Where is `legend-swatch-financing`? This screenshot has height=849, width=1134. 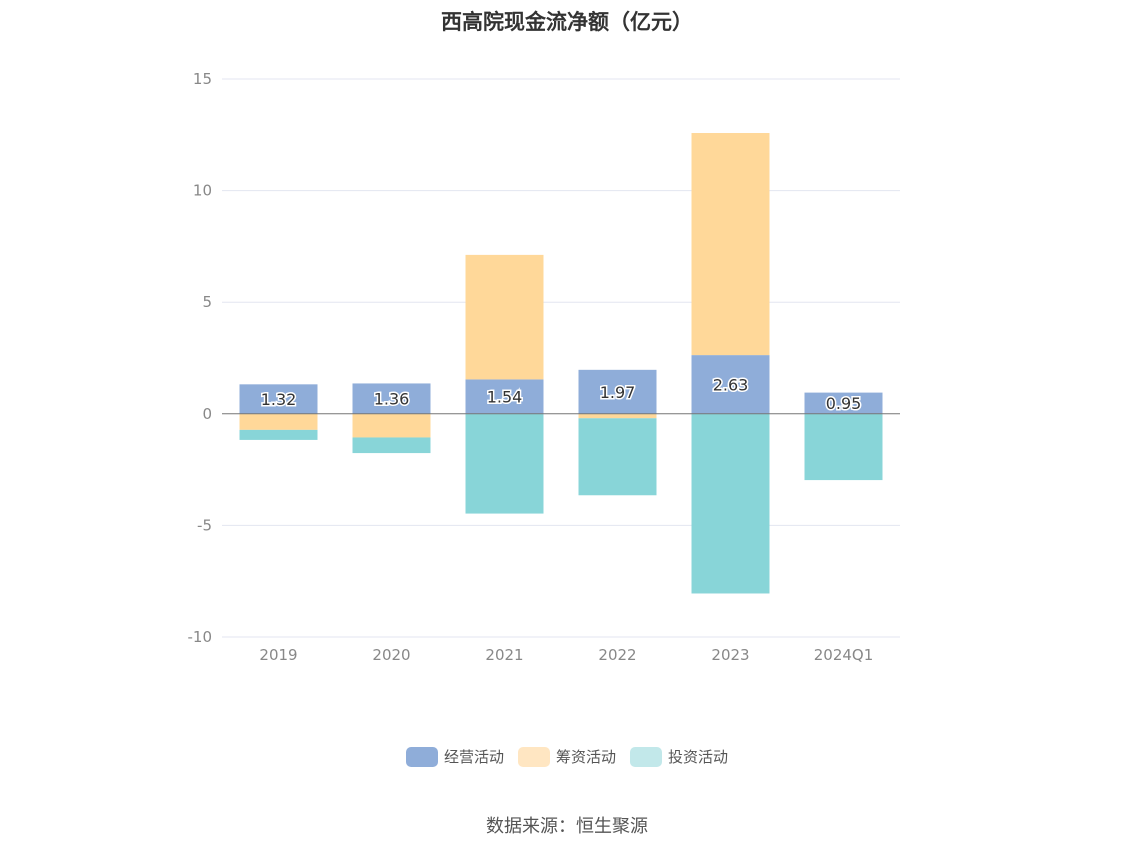
legend-swatch-financing is located at coordinates (533, 756).